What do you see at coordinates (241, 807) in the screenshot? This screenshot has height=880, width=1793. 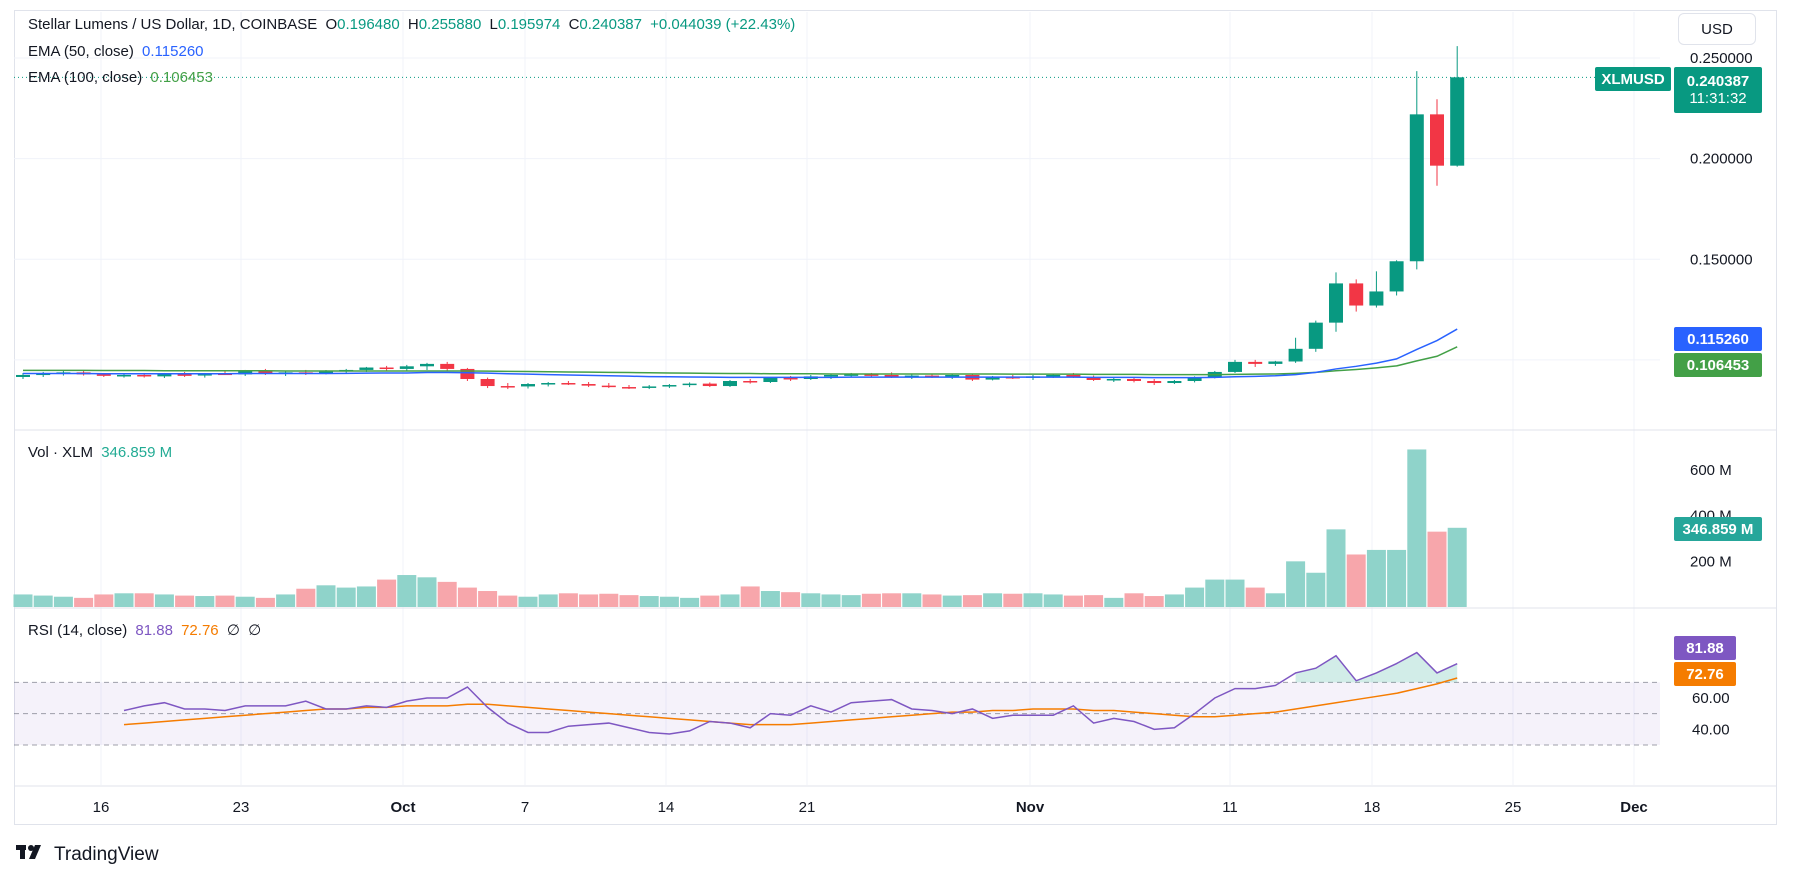 I see `time-axis-tick: 23` at bounding box center [241, 807].